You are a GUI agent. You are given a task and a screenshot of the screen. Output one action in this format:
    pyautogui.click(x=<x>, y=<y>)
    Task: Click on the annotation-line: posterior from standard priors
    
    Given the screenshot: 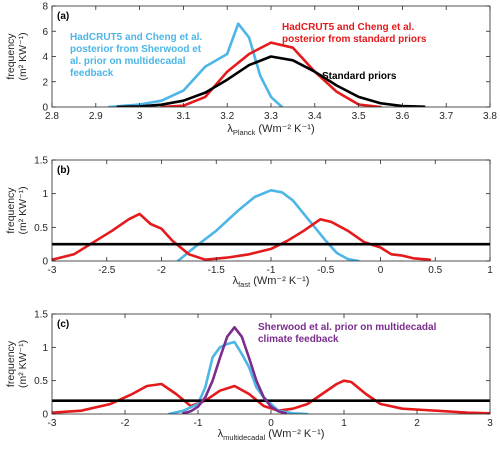 What is the action you would take?
    pyautogui.click(x=354, y=39)
    